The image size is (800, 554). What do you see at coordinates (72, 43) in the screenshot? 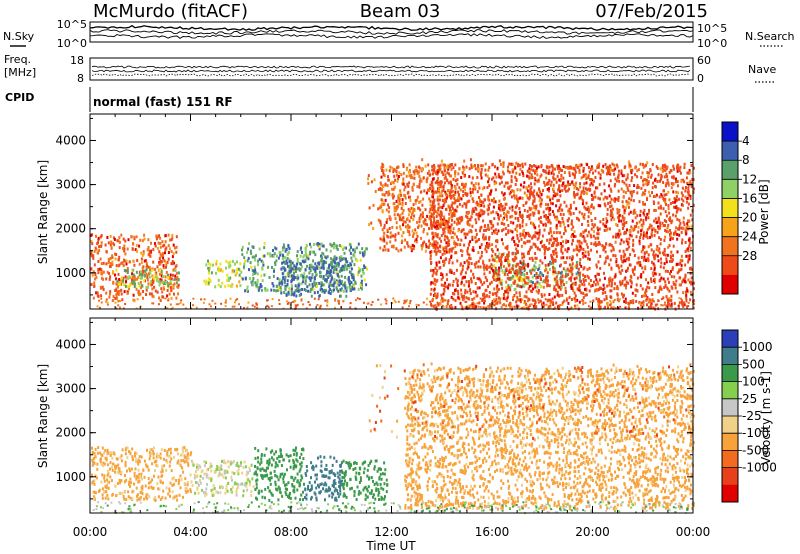
I see `noise-left-tick-low: 10^0` at bounding box center [72, 43].